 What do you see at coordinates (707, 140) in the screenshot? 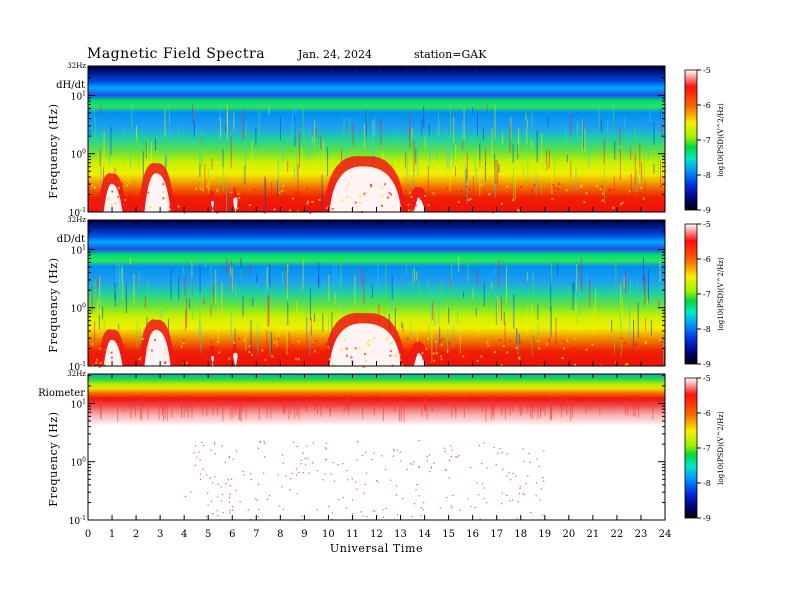
I see `colorbar-tick-label: -7` at bounding box center [707, 140].